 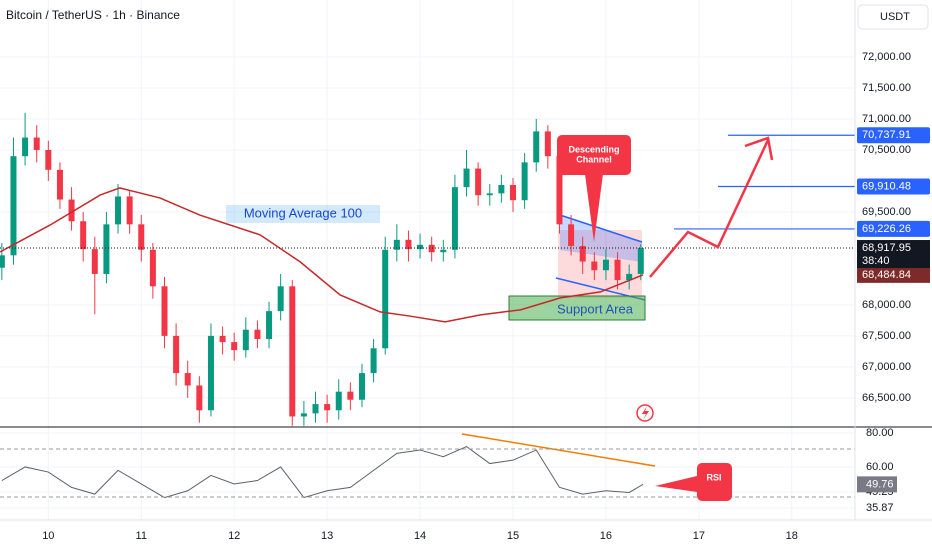 I want to click on callout-text: Channel, so click(x=594, y=159).